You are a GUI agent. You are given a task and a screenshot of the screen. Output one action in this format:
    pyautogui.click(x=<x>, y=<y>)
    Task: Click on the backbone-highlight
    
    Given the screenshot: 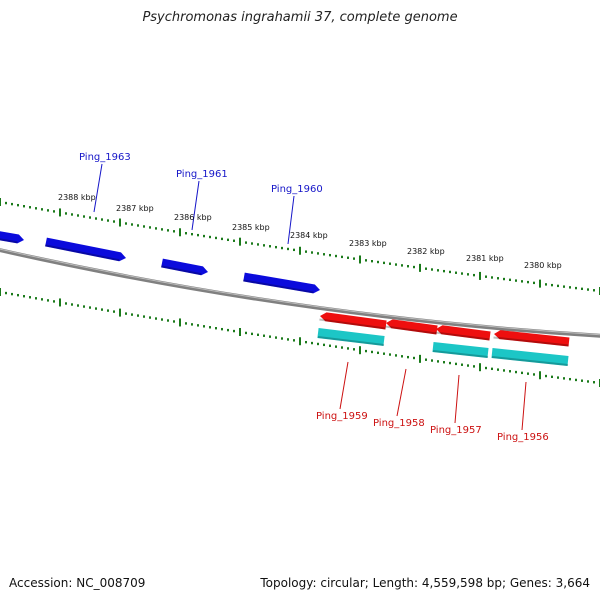 What is the action you would take?
    pyautogui.click(x=300, y=292)
    